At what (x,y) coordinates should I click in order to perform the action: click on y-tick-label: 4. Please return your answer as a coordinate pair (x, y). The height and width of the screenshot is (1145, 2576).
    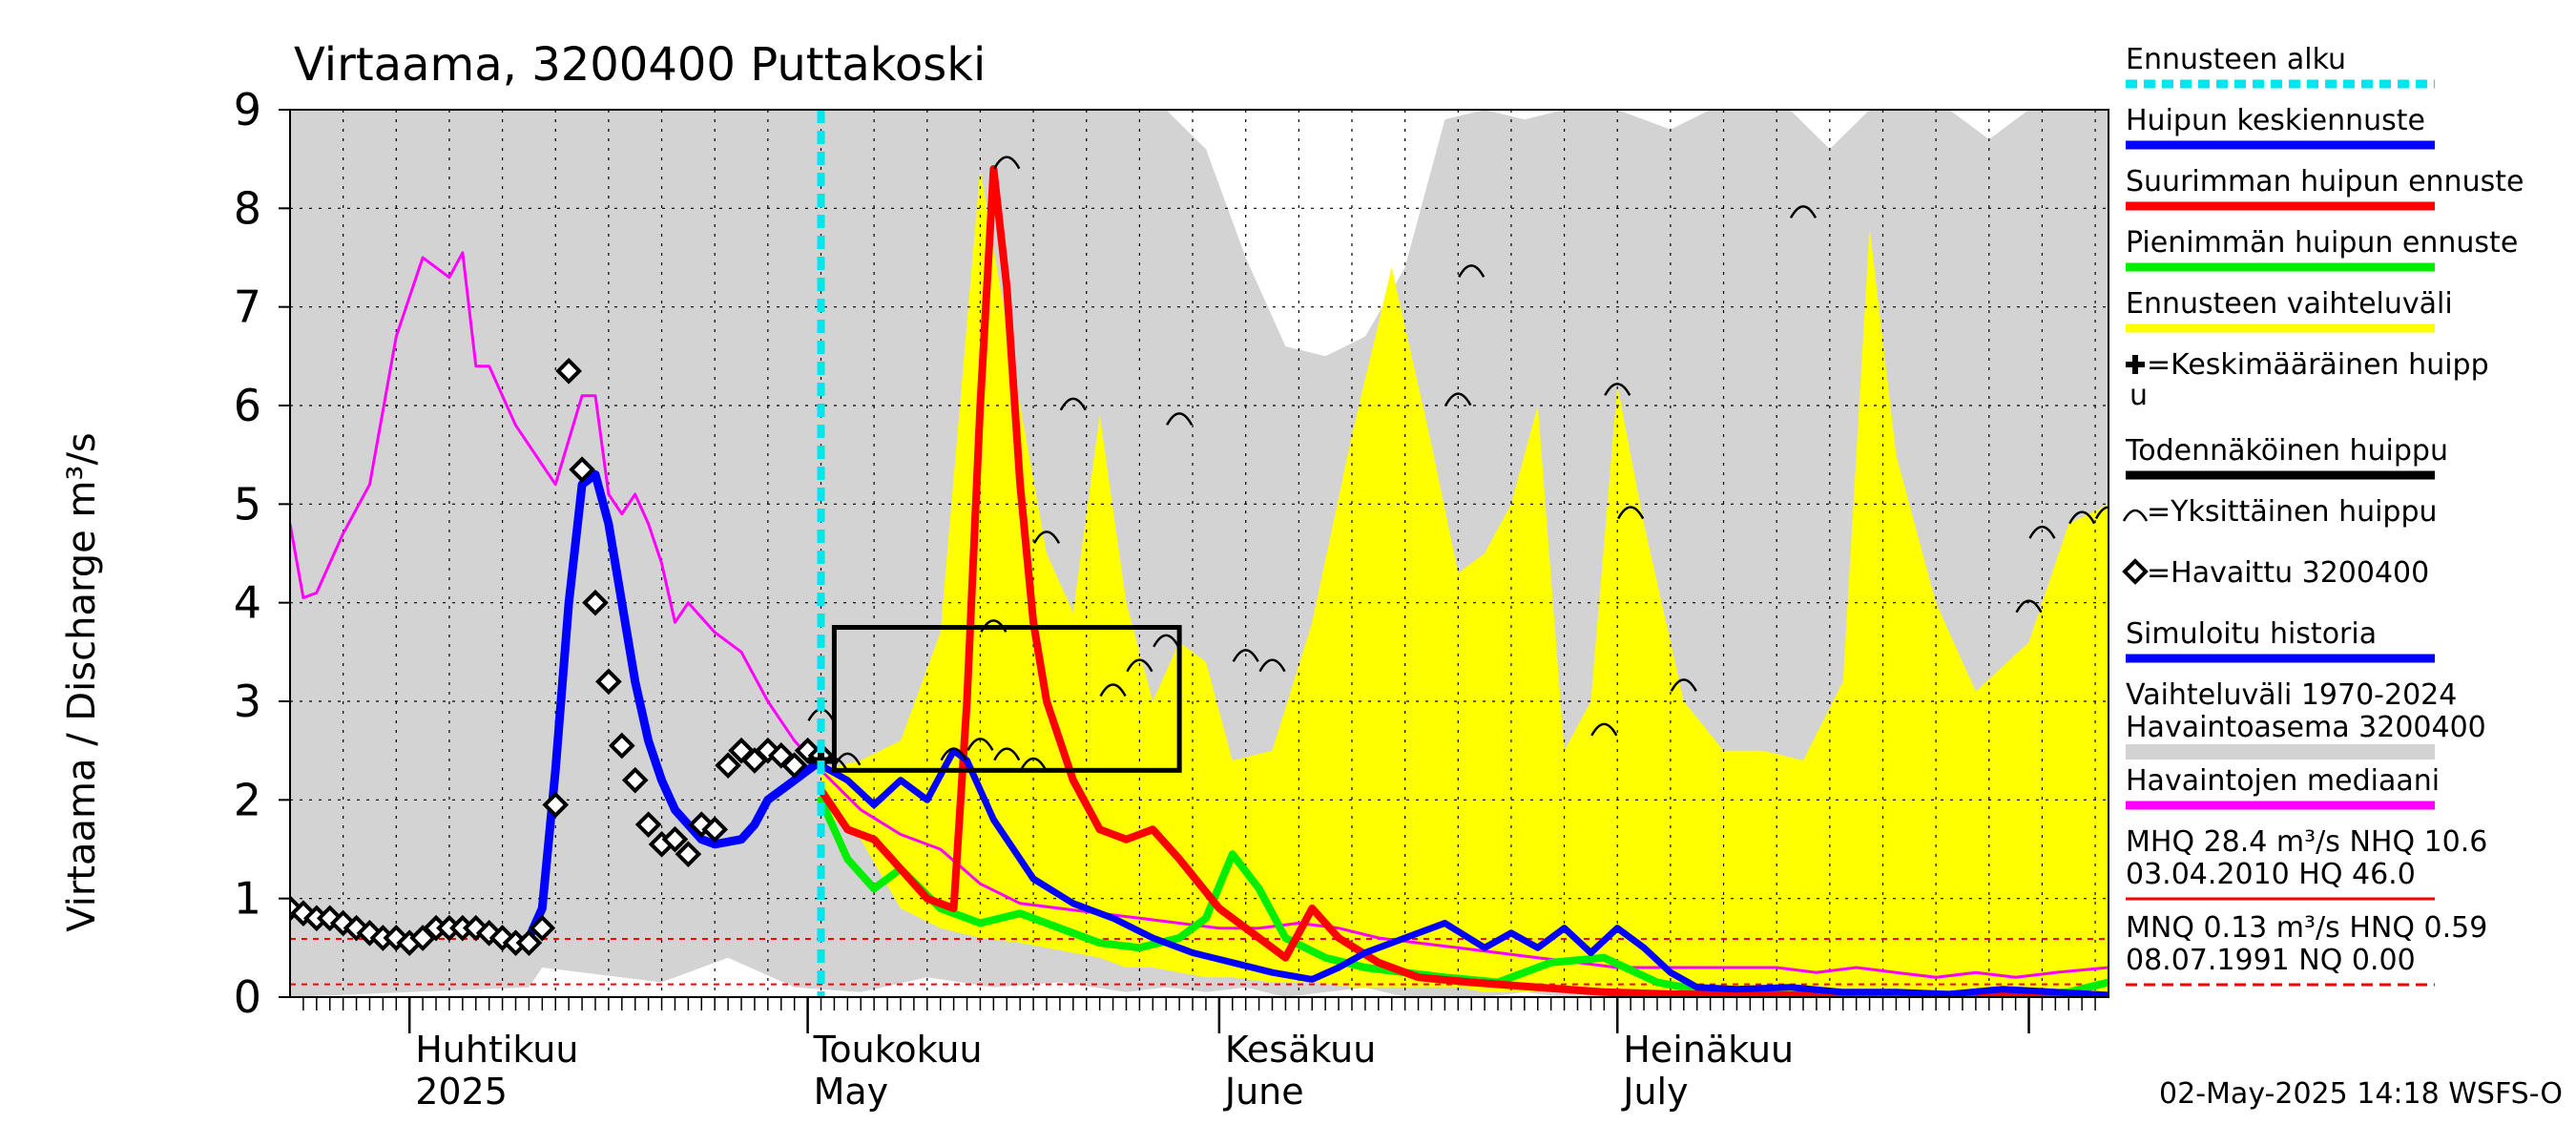
    Looking at the image, I should click on (247, 603).